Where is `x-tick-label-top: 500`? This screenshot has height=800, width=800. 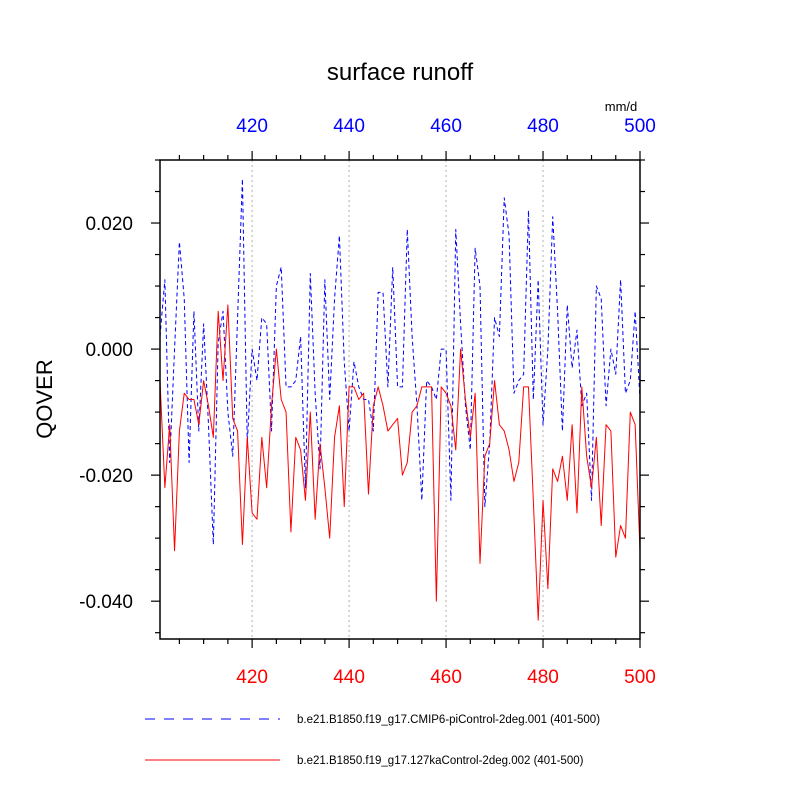 x-tick-label-top: 500 is located at coordinates (640, 126).